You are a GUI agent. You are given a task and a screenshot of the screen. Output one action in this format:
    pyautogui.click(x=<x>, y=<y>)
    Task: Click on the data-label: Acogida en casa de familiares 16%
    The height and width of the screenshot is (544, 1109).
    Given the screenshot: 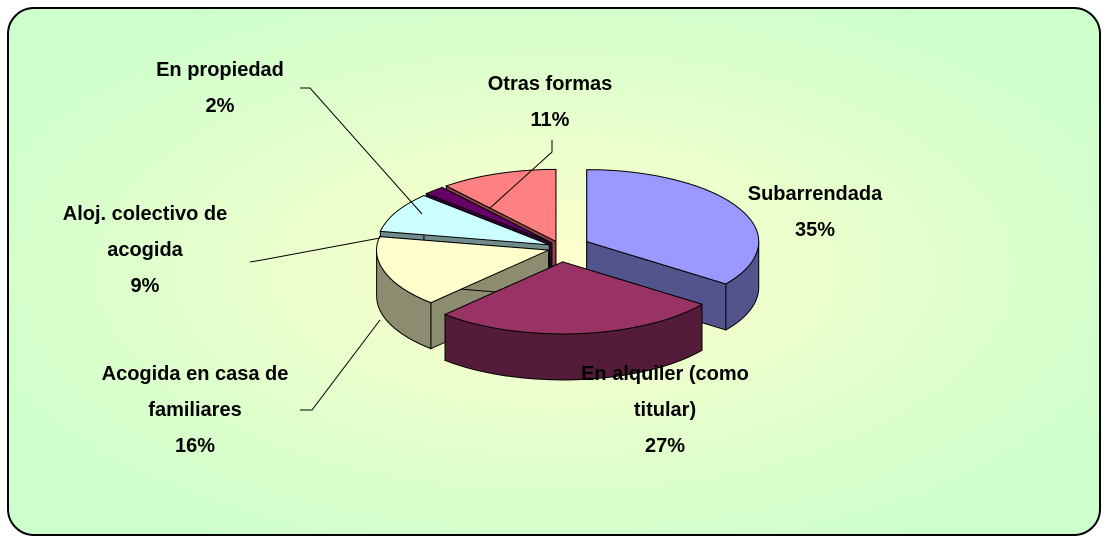 What is the action you would take?
    pyautogui.click(x=195, y=410)
    